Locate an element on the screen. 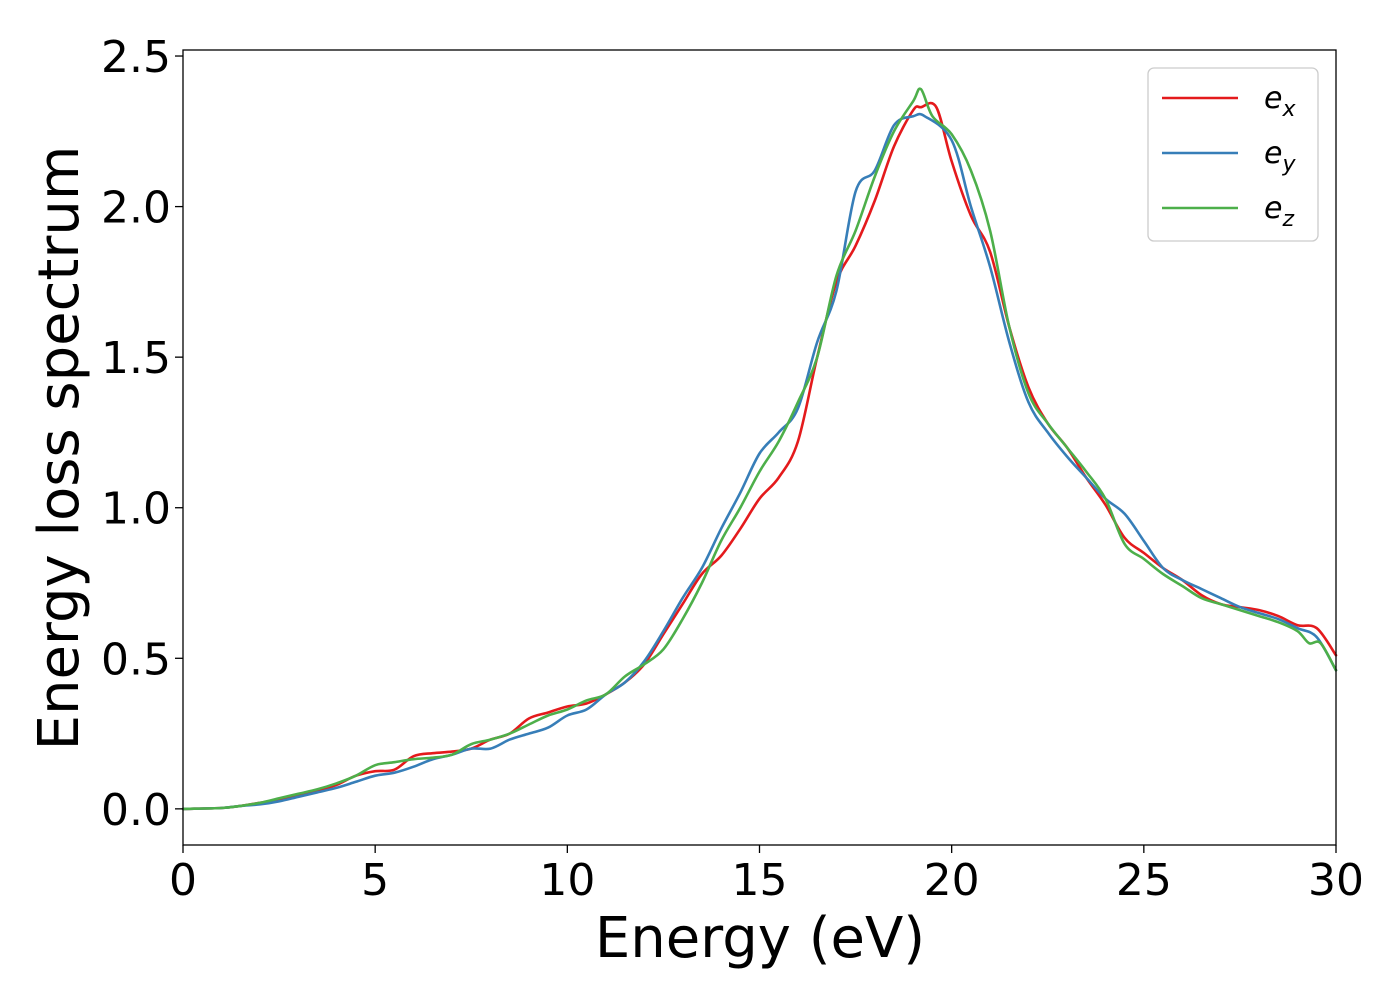 The width and height of the screenshot is (1400, 1000). y-axis: 0.0 0.5 1.0 1.5 2.0 2.5 is located at coordinates (142, 434).